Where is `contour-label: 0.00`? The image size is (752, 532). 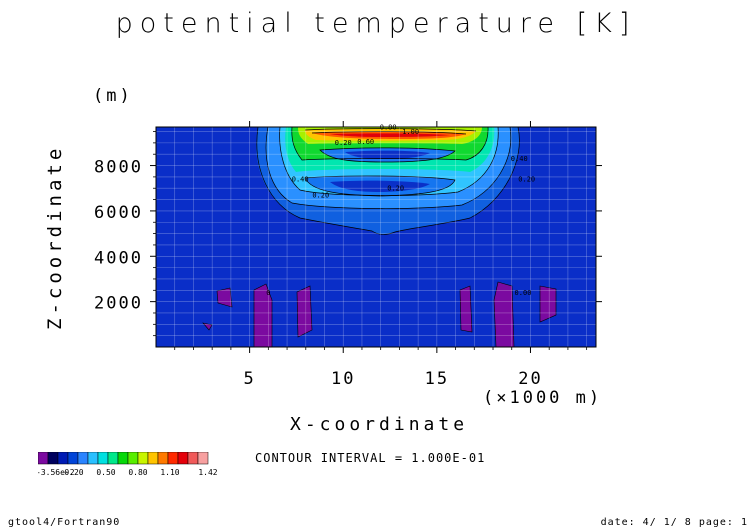 contour-label: 0.00 is located at coordinates (523, 293).